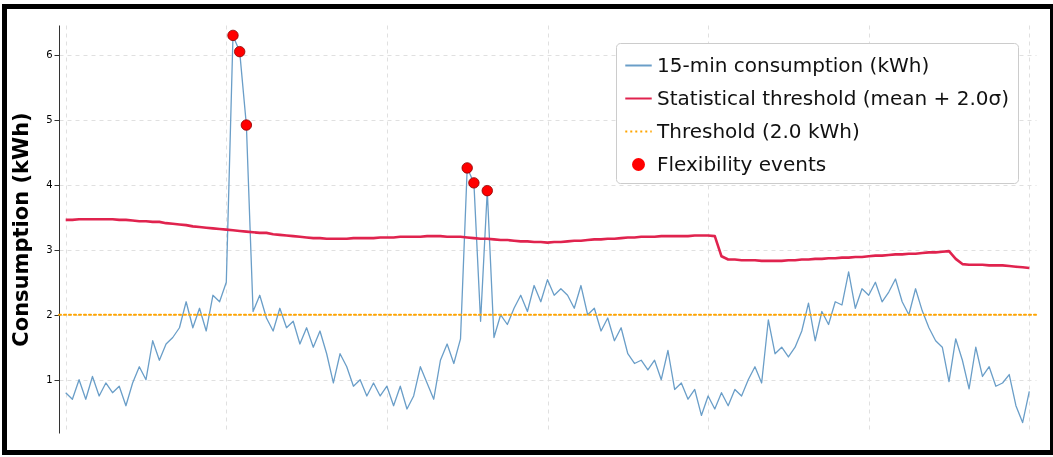 Image resolution: width=1053 pixels, height=457 pixels. Describe the element at coordinates (49, 315) in the screenshot. I see `y-tick-label: 2` at that location.